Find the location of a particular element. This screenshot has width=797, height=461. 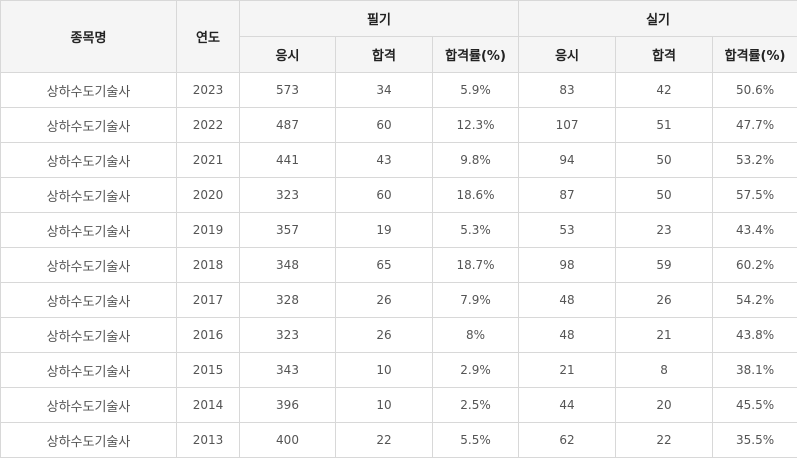

cell-written-applicants: 573 is located at coordinates (287, 90).